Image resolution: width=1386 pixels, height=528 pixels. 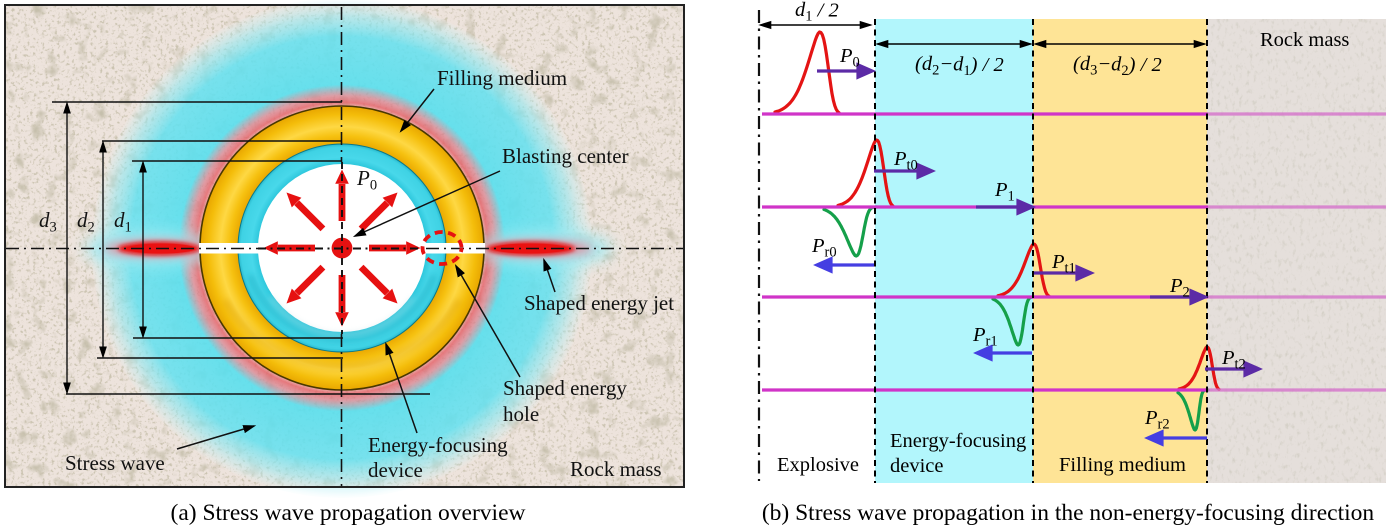 I want to click on svg-text:(a) Stress wave propagation ov: (a) Stress wave propagation overview, so click(x=348, y=513).